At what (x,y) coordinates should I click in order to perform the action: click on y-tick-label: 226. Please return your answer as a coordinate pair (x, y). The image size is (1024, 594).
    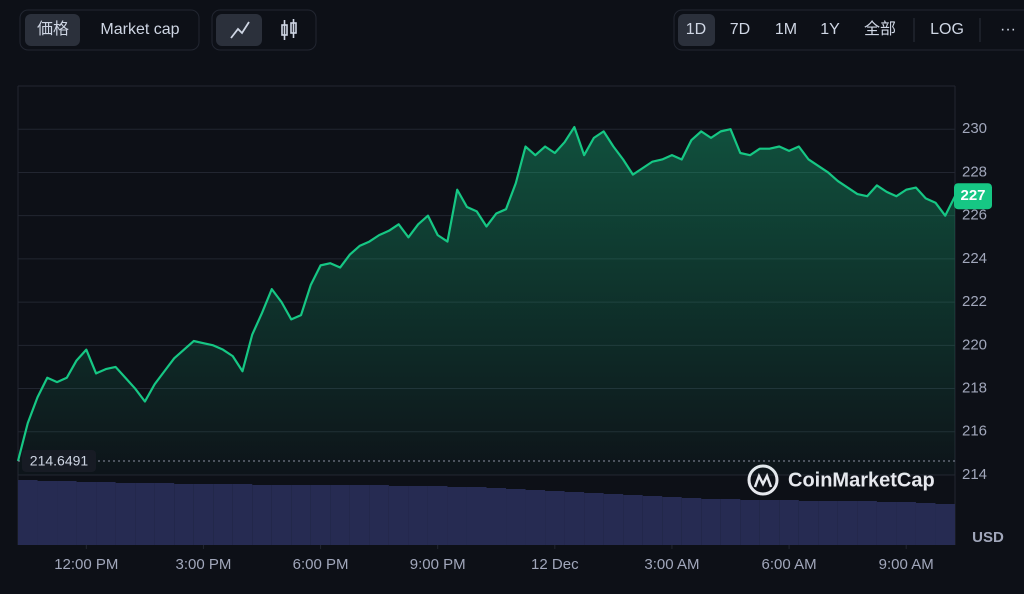
    Looking at the image, I should click on (974, 215).